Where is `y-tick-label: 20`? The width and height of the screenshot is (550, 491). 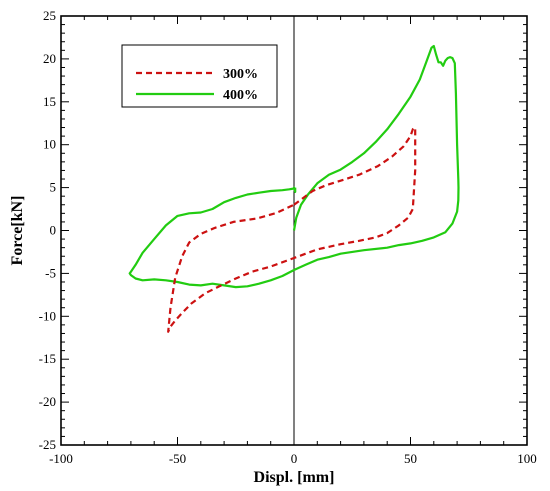 y-tick-label: 20 is located at coordinates (49, 58).